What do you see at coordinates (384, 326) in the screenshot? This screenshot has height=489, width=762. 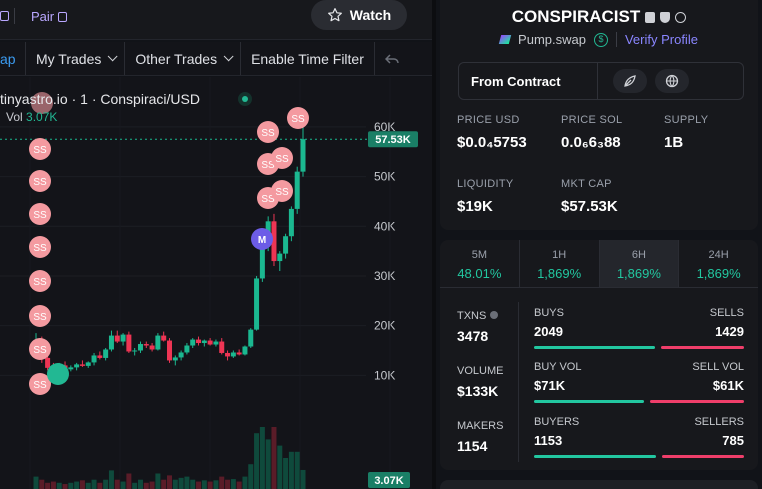 I see `y-tick-label: 20K` at bounding box center [384, 326].